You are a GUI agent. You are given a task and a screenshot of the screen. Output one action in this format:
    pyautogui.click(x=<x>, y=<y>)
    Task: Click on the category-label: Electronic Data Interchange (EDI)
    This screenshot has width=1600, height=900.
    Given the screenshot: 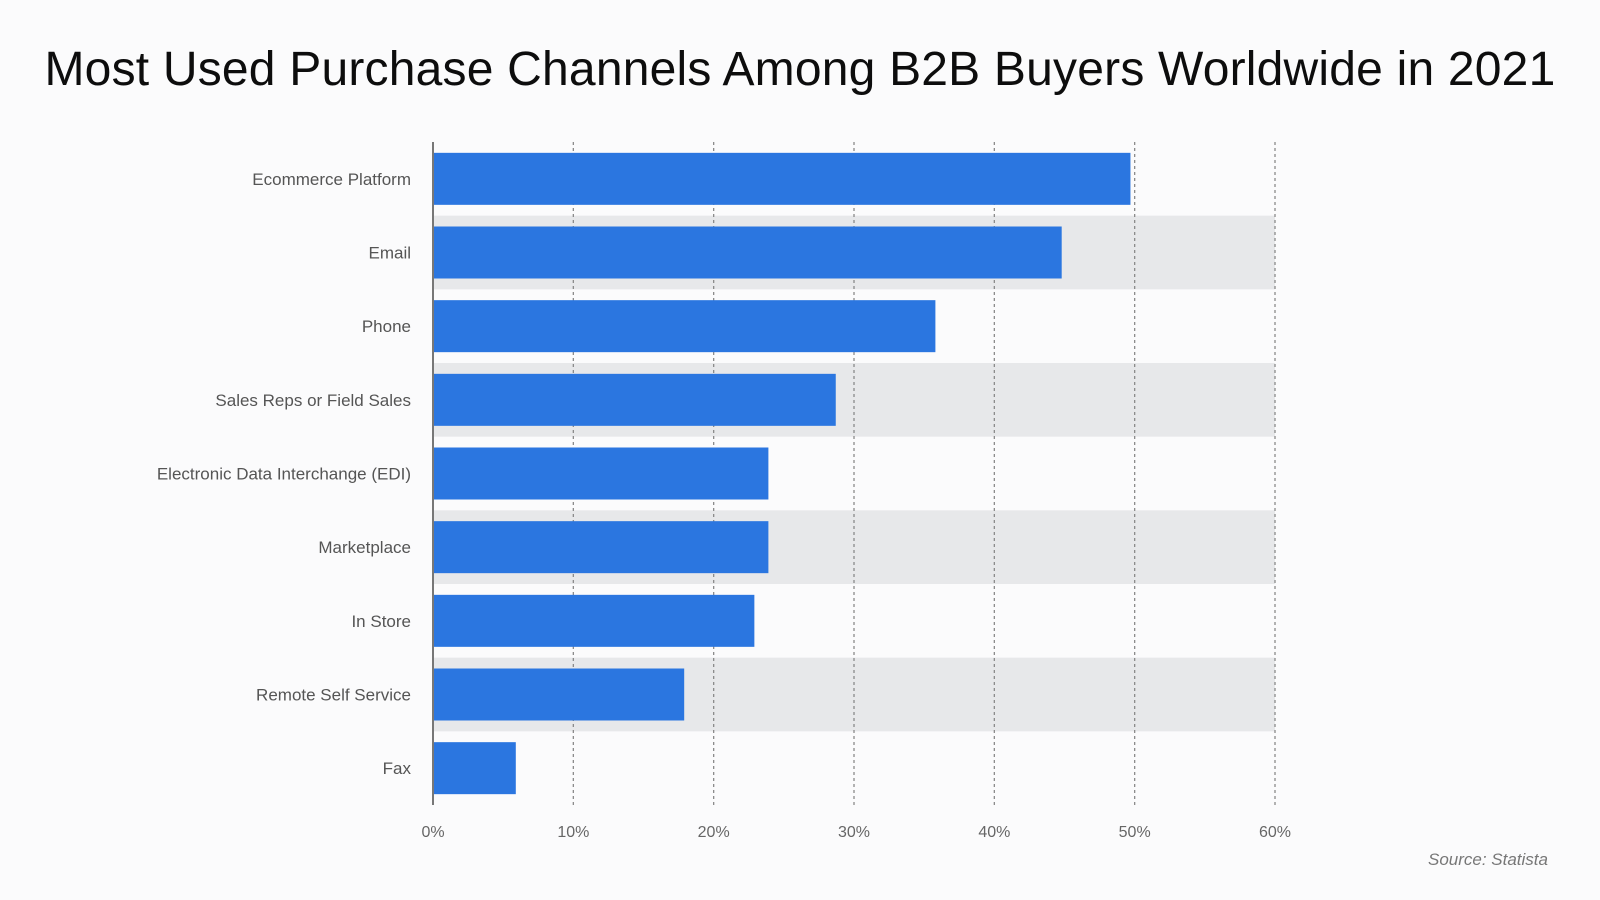 What is the action you would take?
    pyautogui.click(x=284, y=474)
    